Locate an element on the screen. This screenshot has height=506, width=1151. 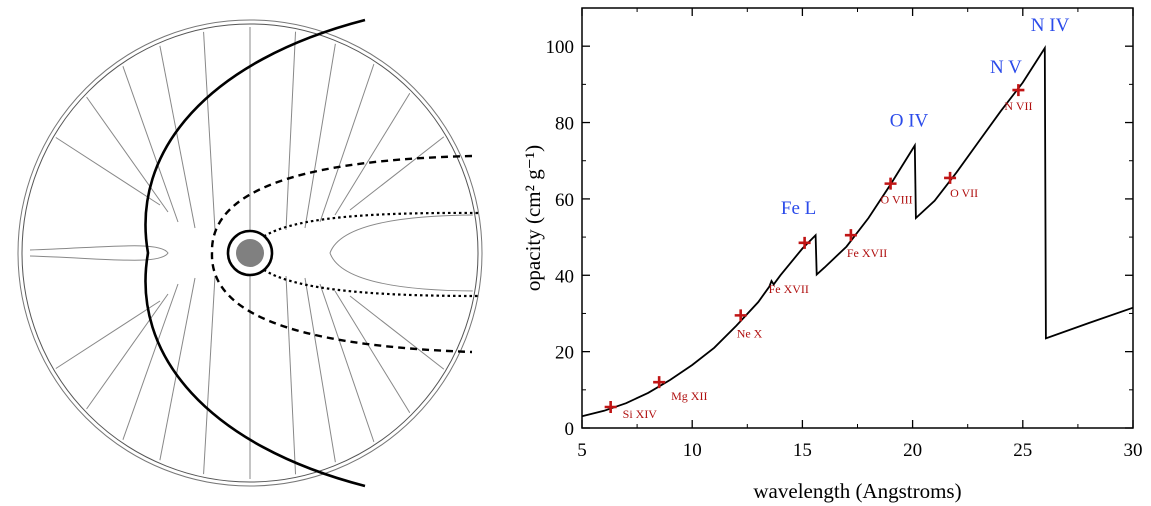
y-tick-label: 20 is located at coordinates (564, 353).